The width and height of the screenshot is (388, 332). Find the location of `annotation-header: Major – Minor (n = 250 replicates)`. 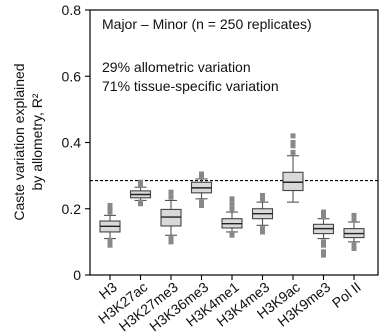

annotation-header: Major – Minor (n = 250 replicates) is located at coordinates (207, 24).